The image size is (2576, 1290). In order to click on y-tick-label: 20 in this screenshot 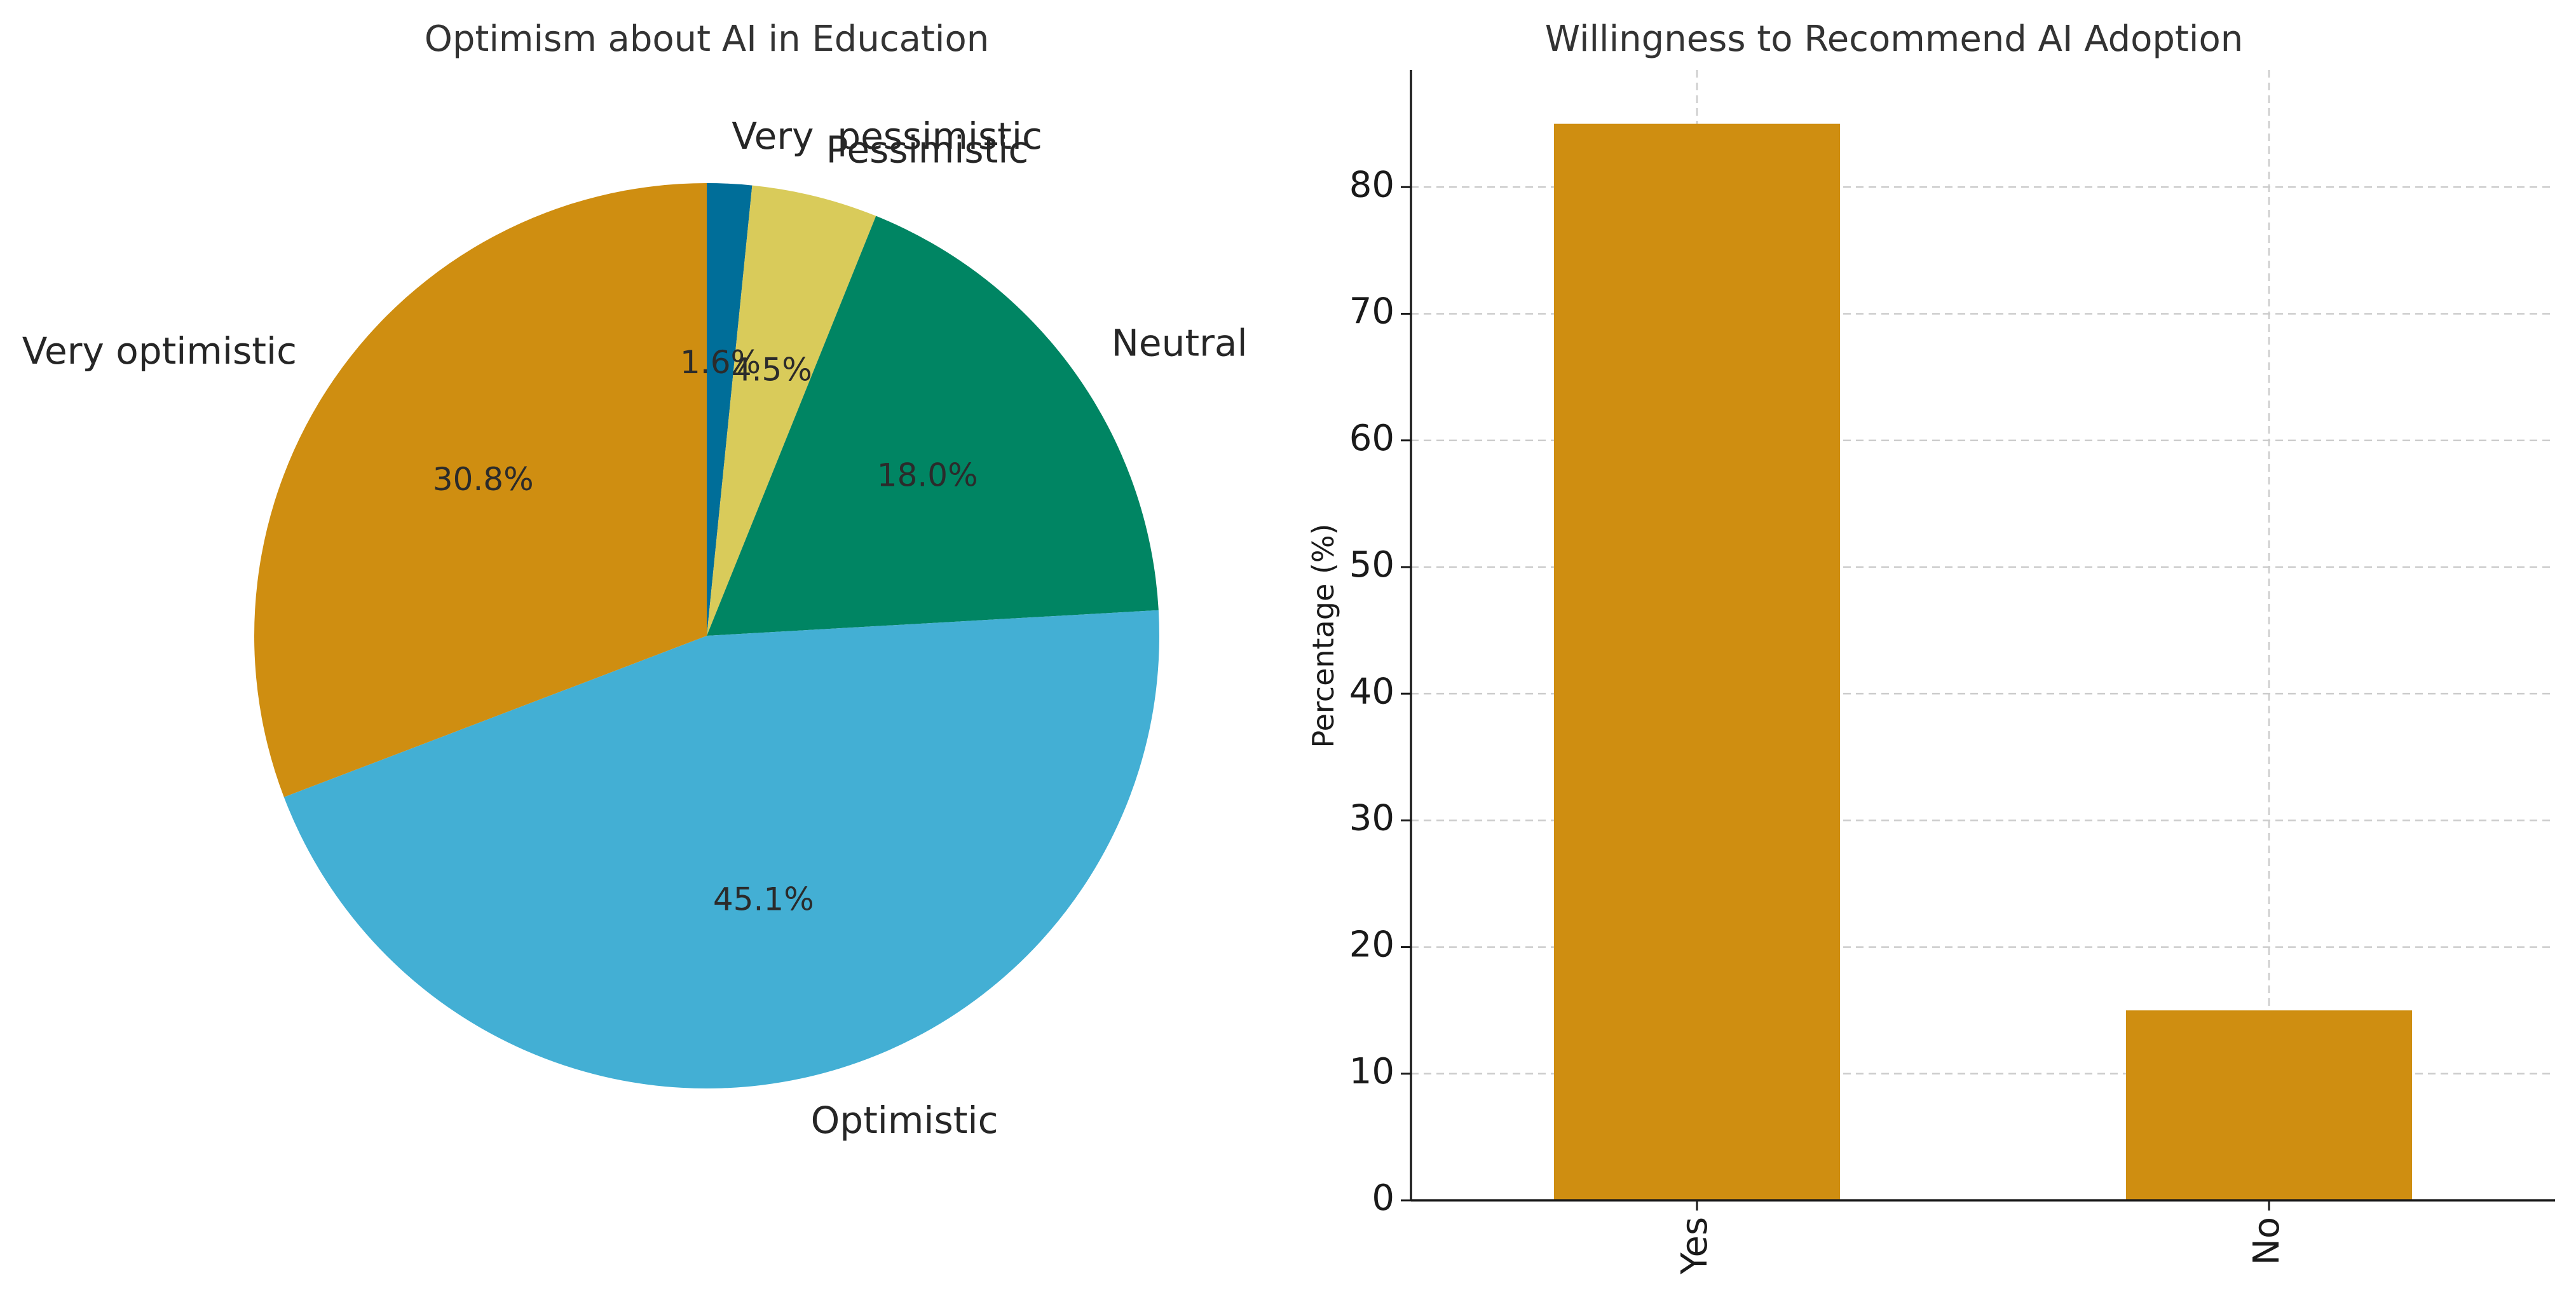, I will do `click(1371, 945)`.